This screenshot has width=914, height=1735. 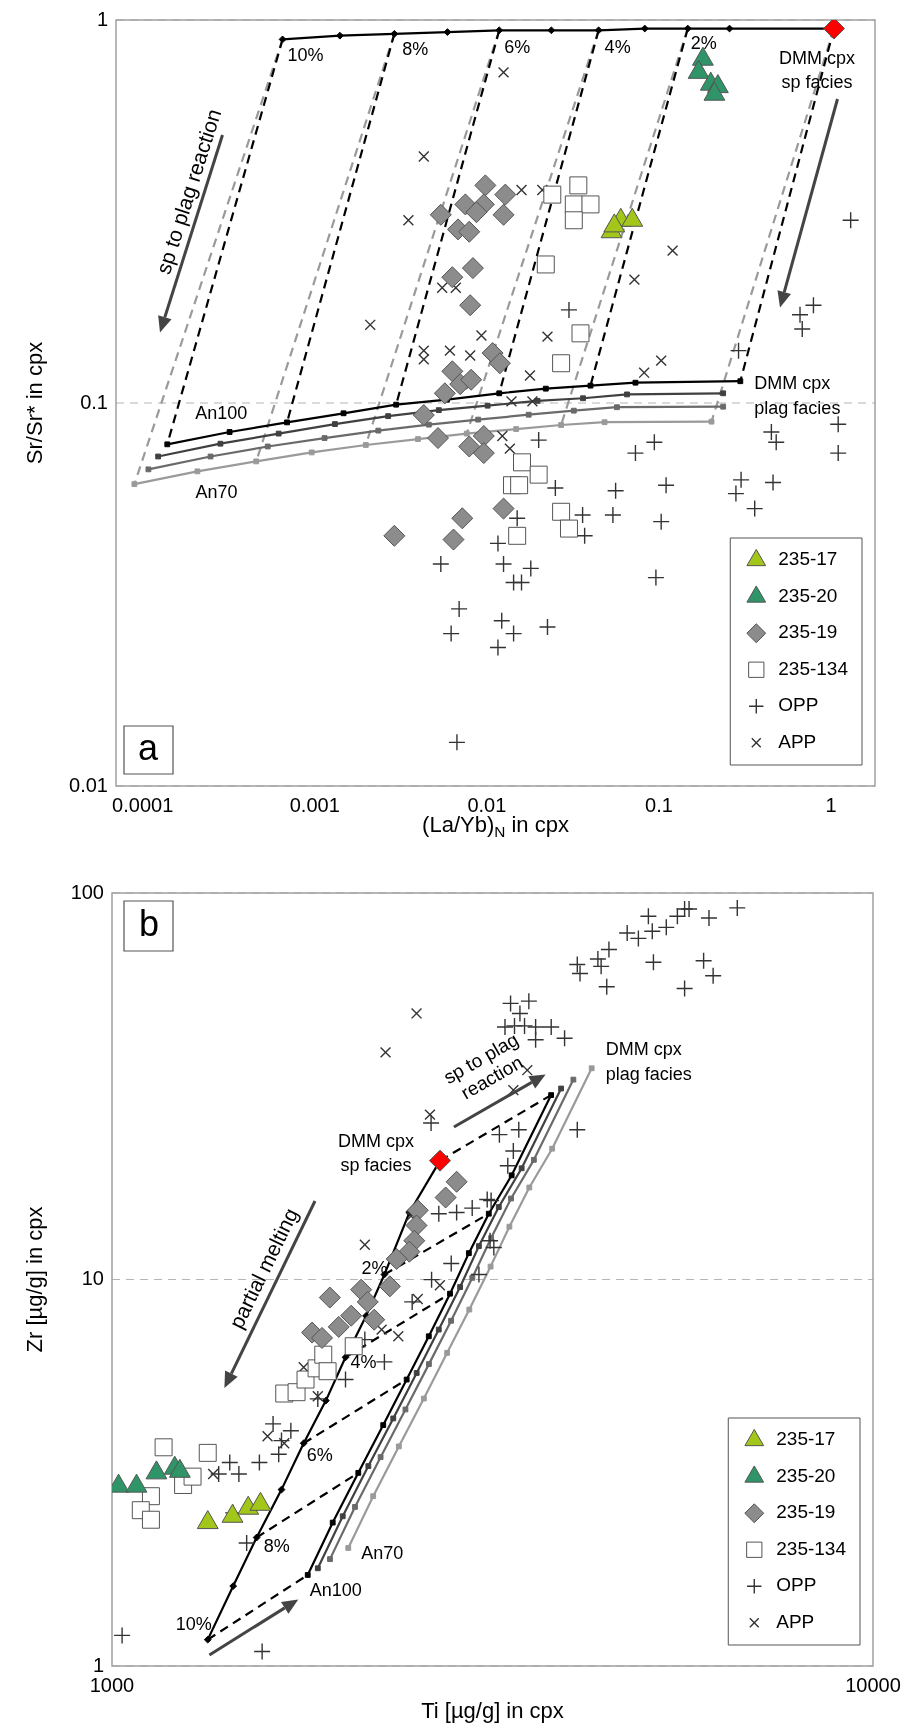 What do you see at coordinates (188, 191) in the screenshot?
I see `annotation: sp to plag reaction` at bounding box center [188, 191].